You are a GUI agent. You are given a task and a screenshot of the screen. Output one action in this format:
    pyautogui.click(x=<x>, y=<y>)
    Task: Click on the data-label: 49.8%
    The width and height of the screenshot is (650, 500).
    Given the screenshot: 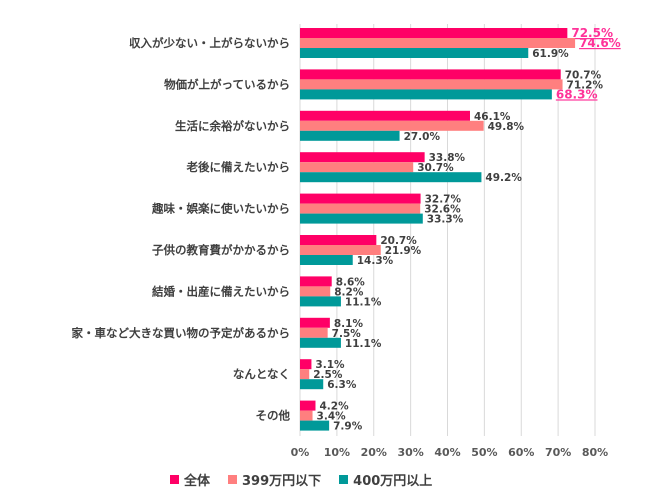 What is the action you would take?
    pyautogui.click(x=506, y=127)
    